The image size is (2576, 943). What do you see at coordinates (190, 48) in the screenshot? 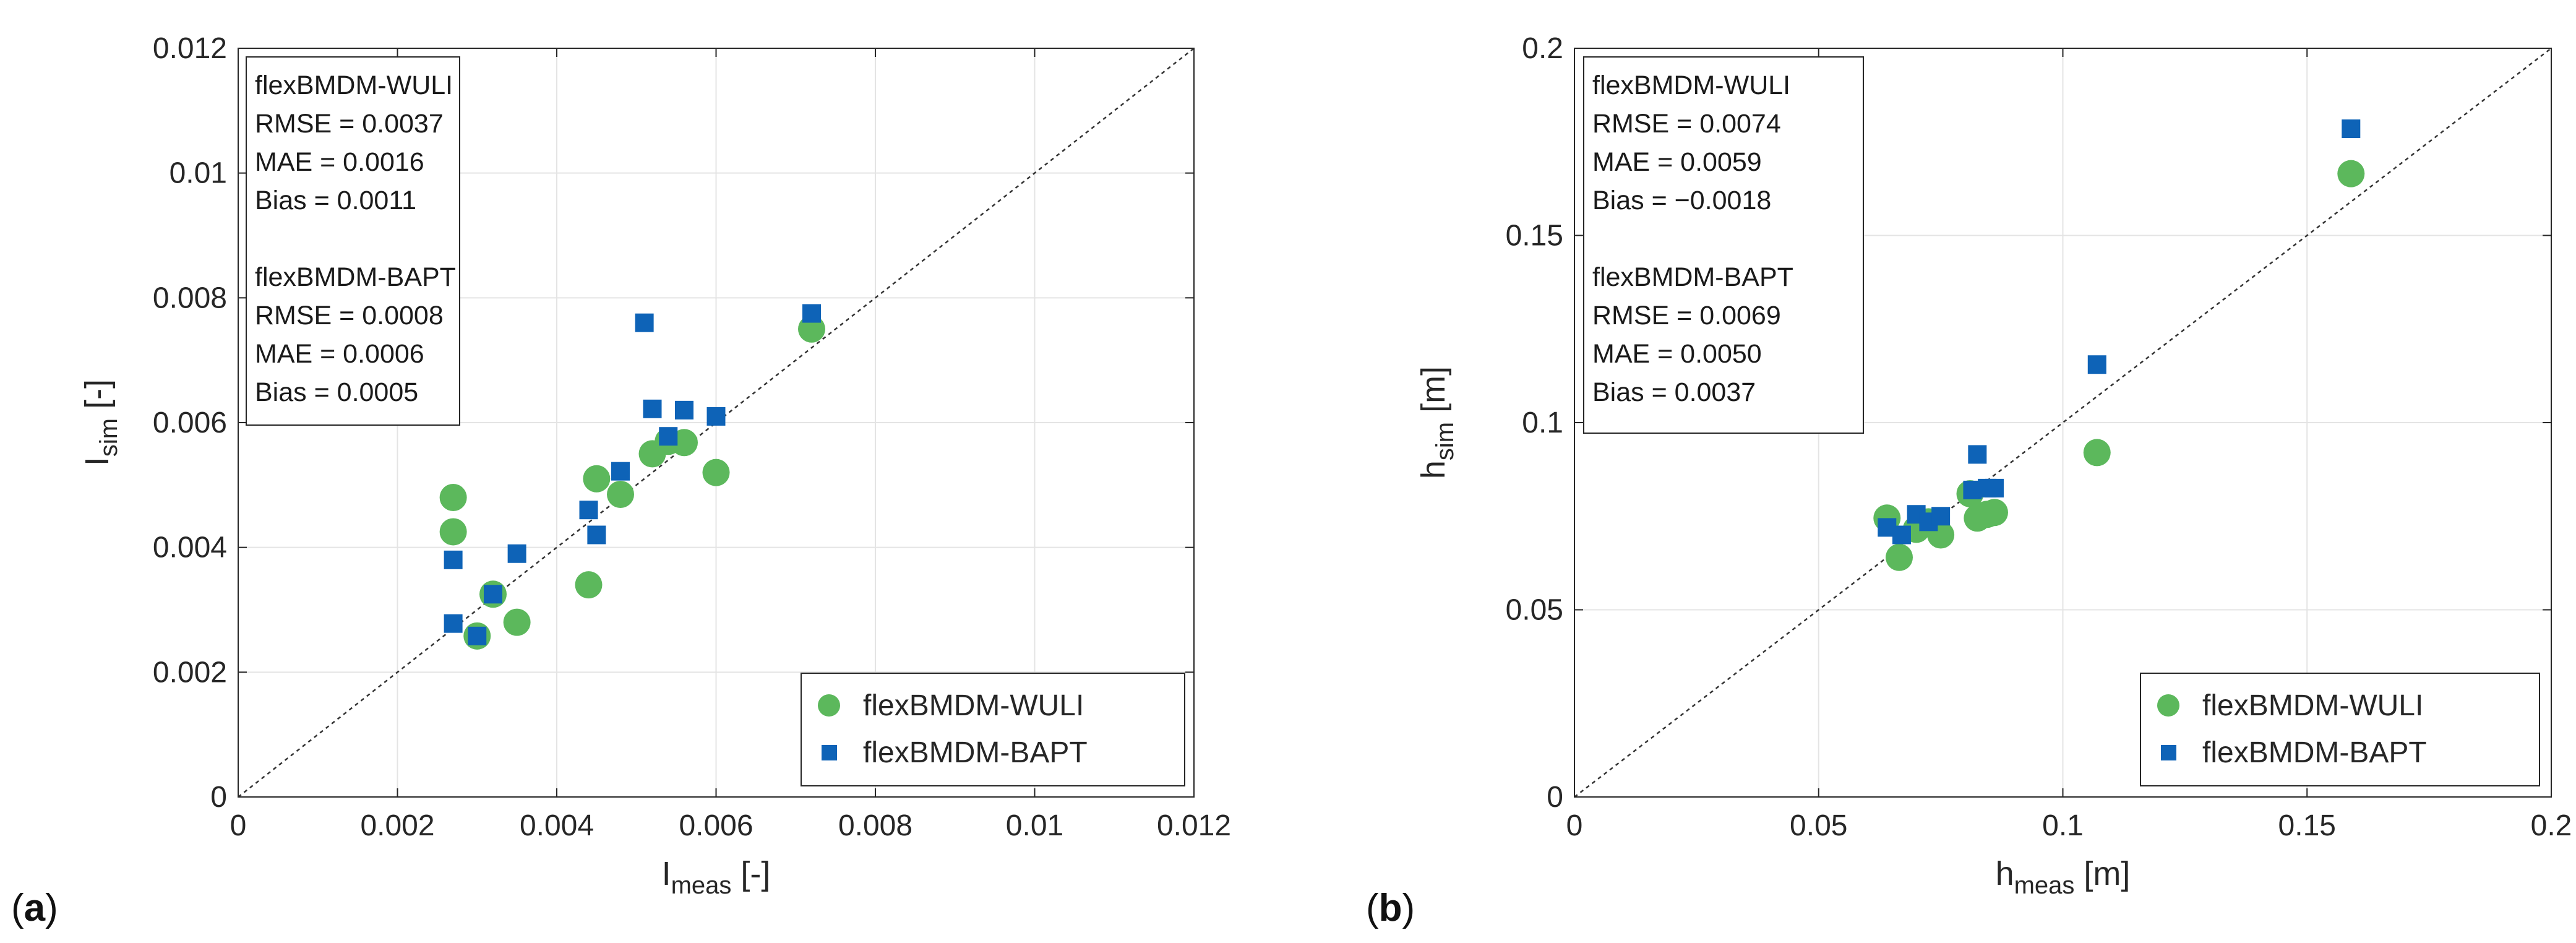
I see `y-tick-label: 0.012` at bounding box center [190, 48].